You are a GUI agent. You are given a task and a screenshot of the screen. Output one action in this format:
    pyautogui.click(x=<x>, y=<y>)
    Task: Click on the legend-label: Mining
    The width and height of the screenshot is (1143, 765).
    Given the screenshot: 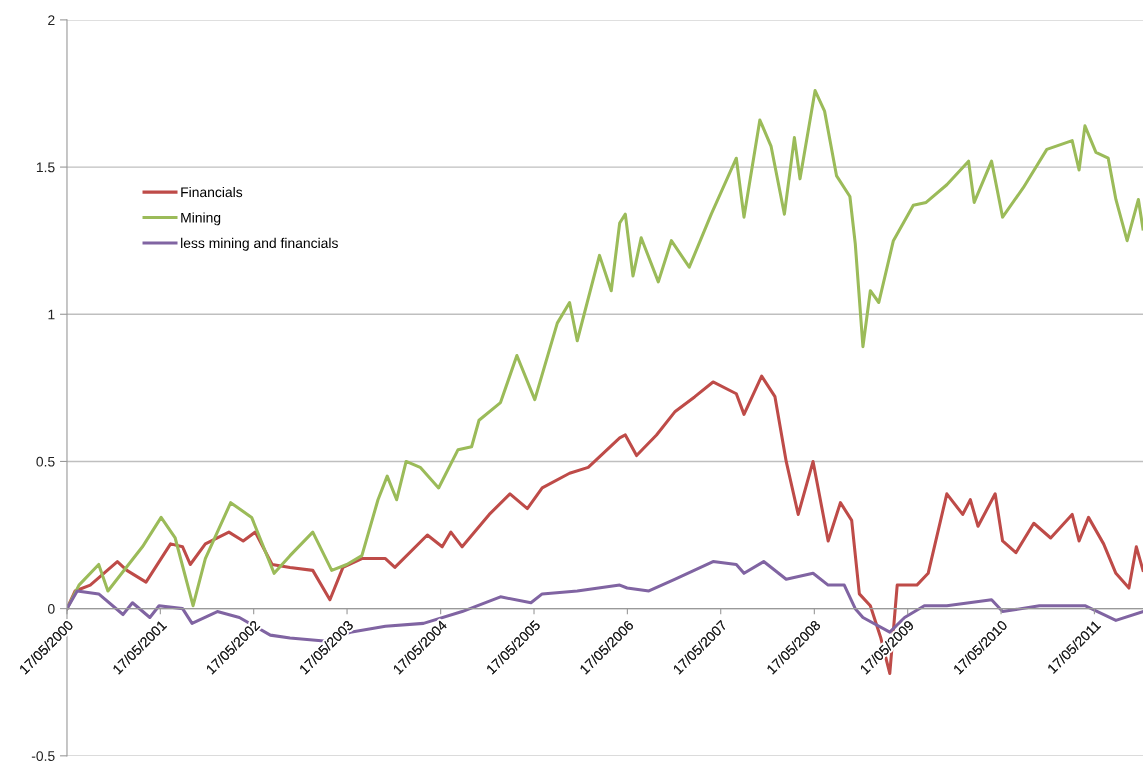 What is the action you would take?
    pyautogui.click(x=201, y=219)
    